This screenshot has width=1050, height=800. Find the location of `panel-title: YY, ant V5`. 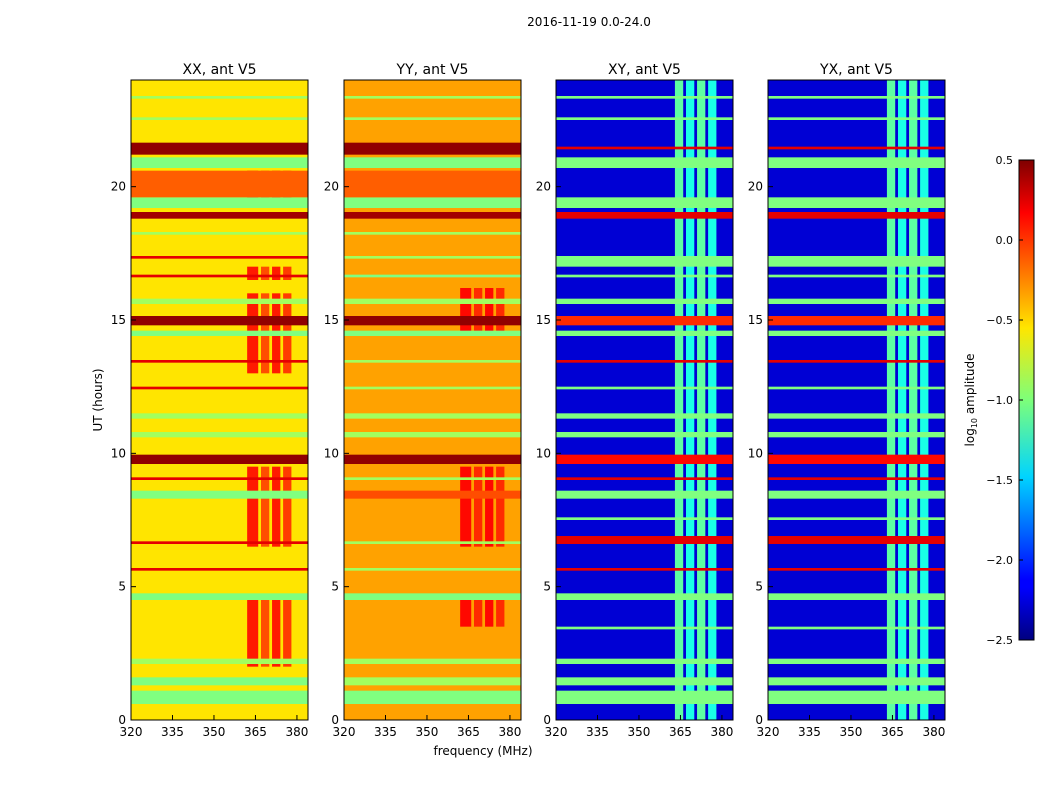

panel-title: YY, ant V5 is located at coordinates (432, 70).